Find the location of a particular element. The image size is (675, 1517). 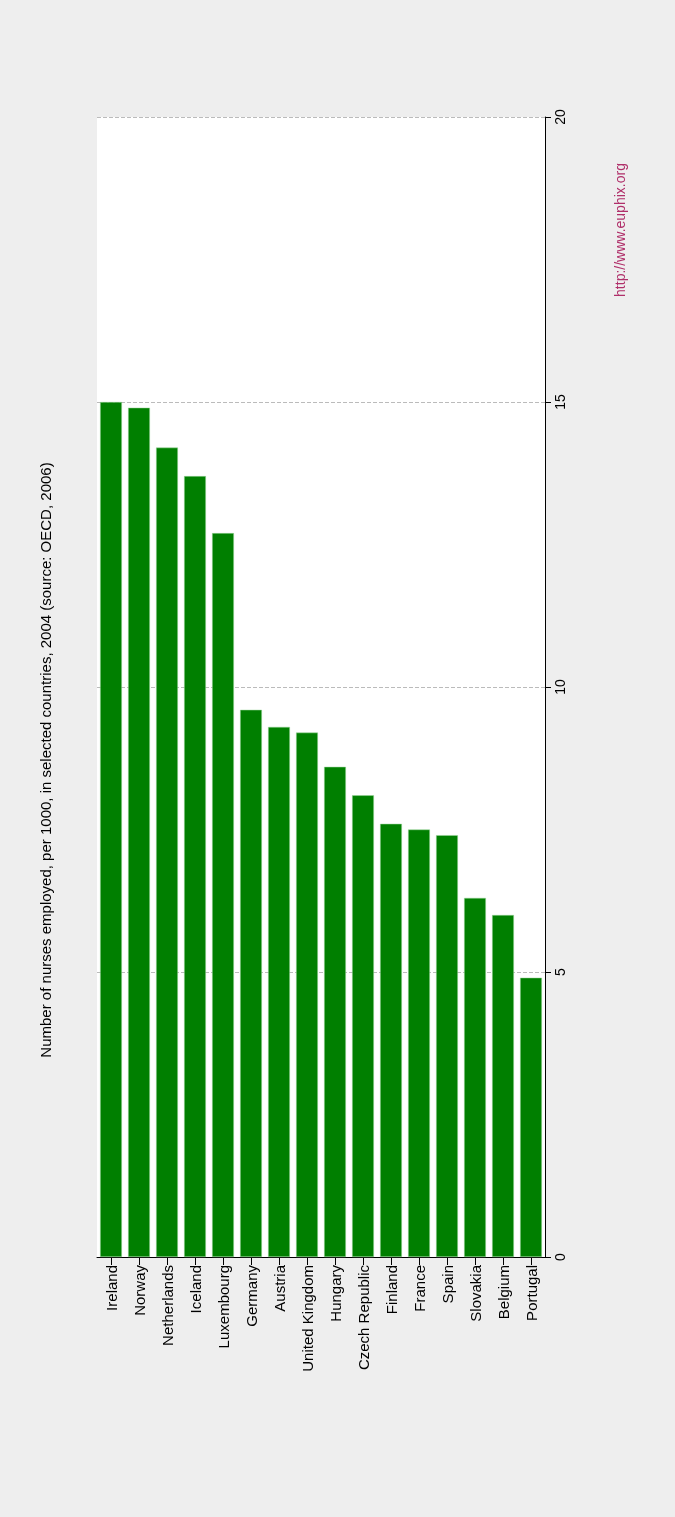

y-tick-label: 10 is located at coordinates (560, 687).